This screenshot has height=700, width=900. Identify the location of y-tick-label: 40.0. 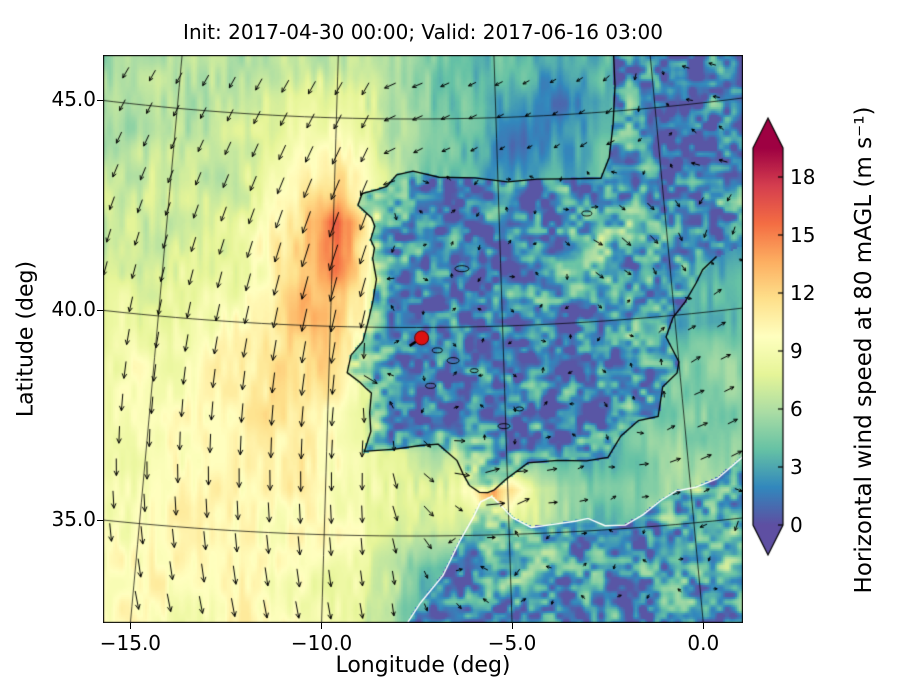
(73, 309).